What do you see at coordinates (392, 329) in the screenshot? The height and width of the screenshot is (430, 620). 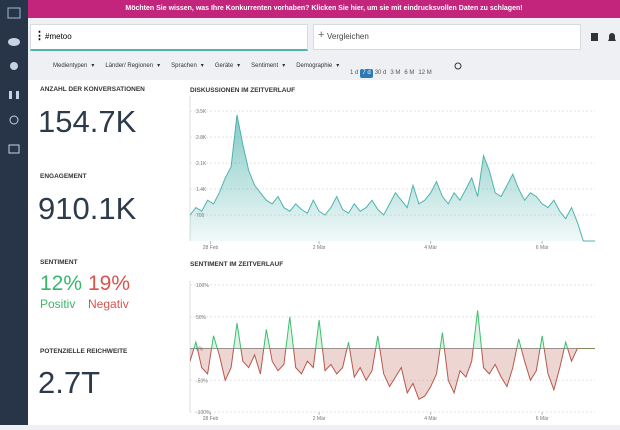 I see `positive-area` at bounding box center [392, 329].